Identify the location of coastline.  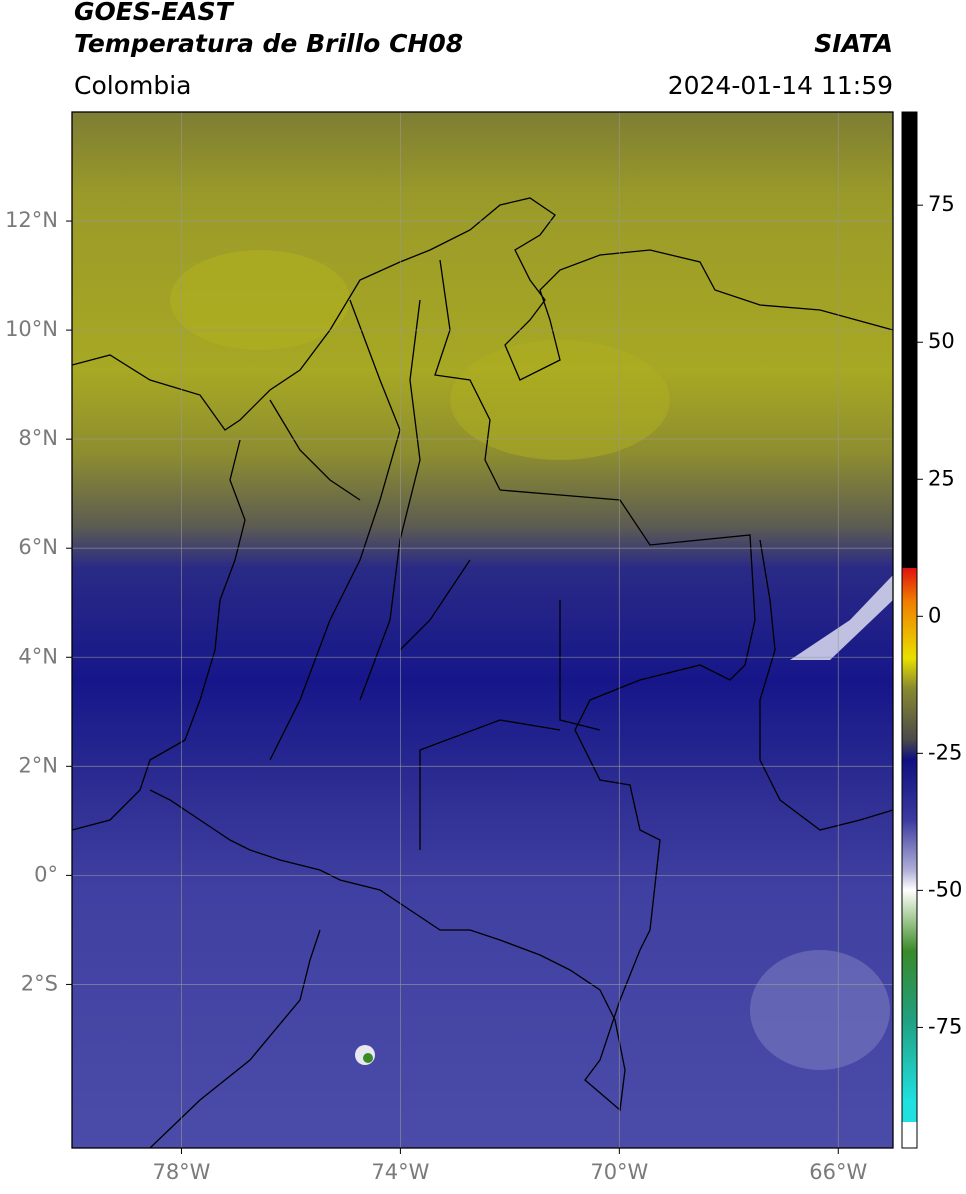
(159, 635).